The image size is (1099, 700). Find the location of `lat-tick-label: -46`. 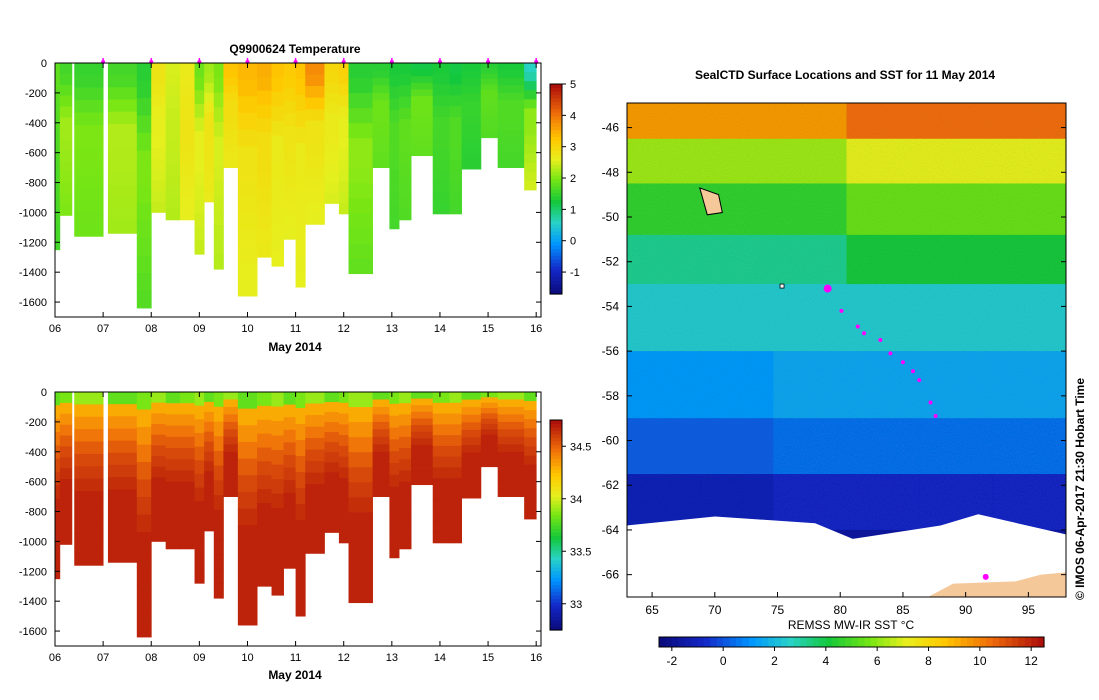

lat-tick-label: -46 is located at coordinates (611, 128).